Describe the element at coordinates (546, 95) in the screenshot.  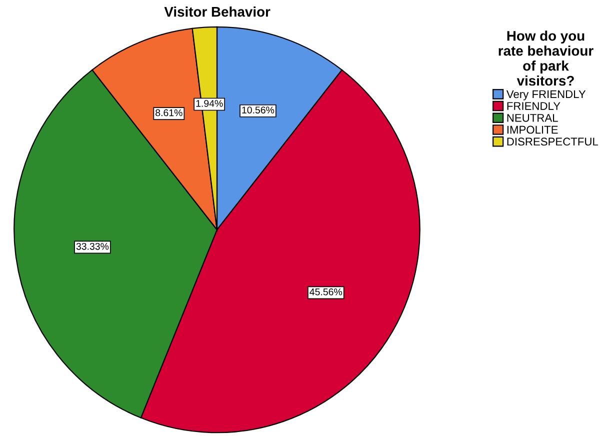
I see `legend-label: Very FRIENDLY` at that location.